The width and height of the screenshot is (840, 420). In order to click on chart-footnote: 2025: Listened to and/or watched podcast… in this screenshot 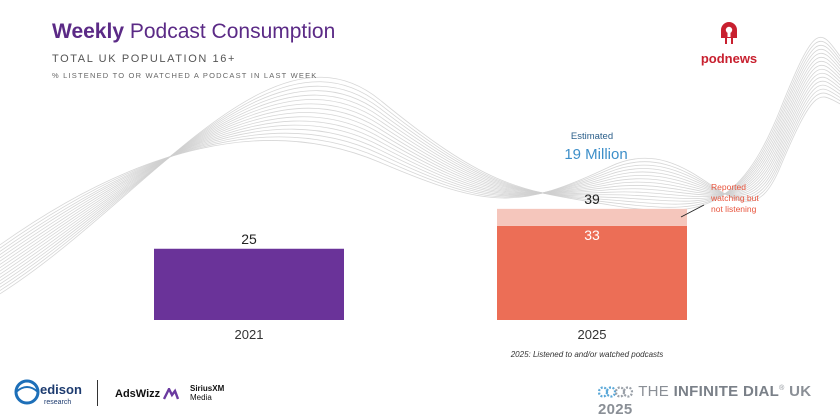, I will do `click(587, 354)`.